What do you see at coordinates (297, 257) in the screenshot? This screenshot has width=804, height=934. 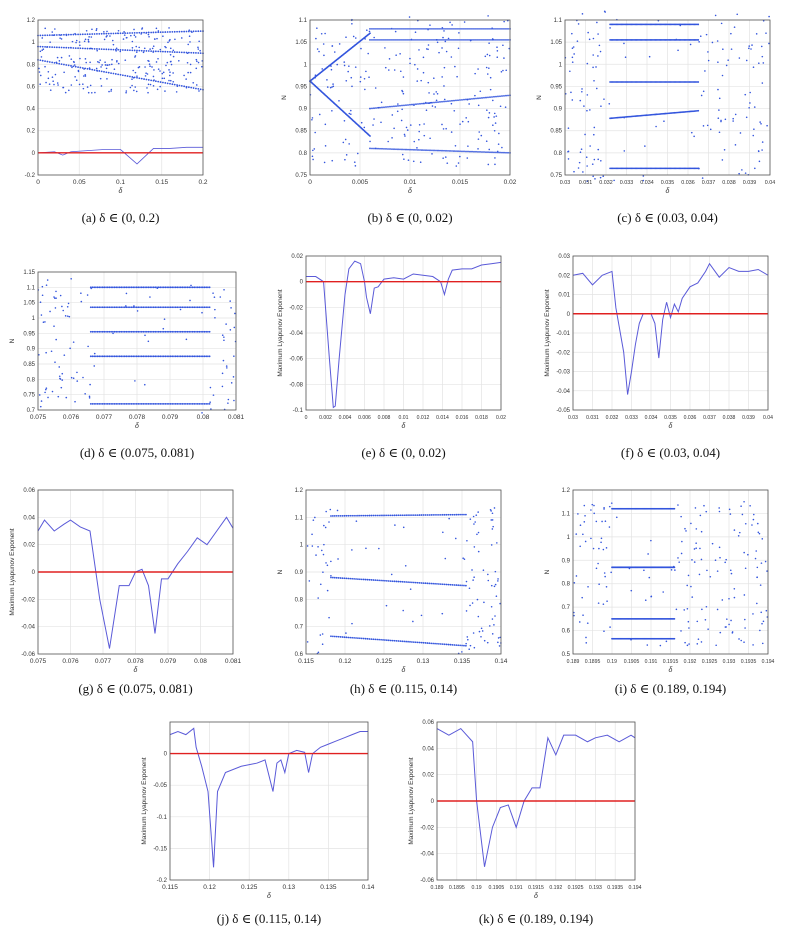 I see `y-tick-label: 0.02` at bounding box center [297, 257].